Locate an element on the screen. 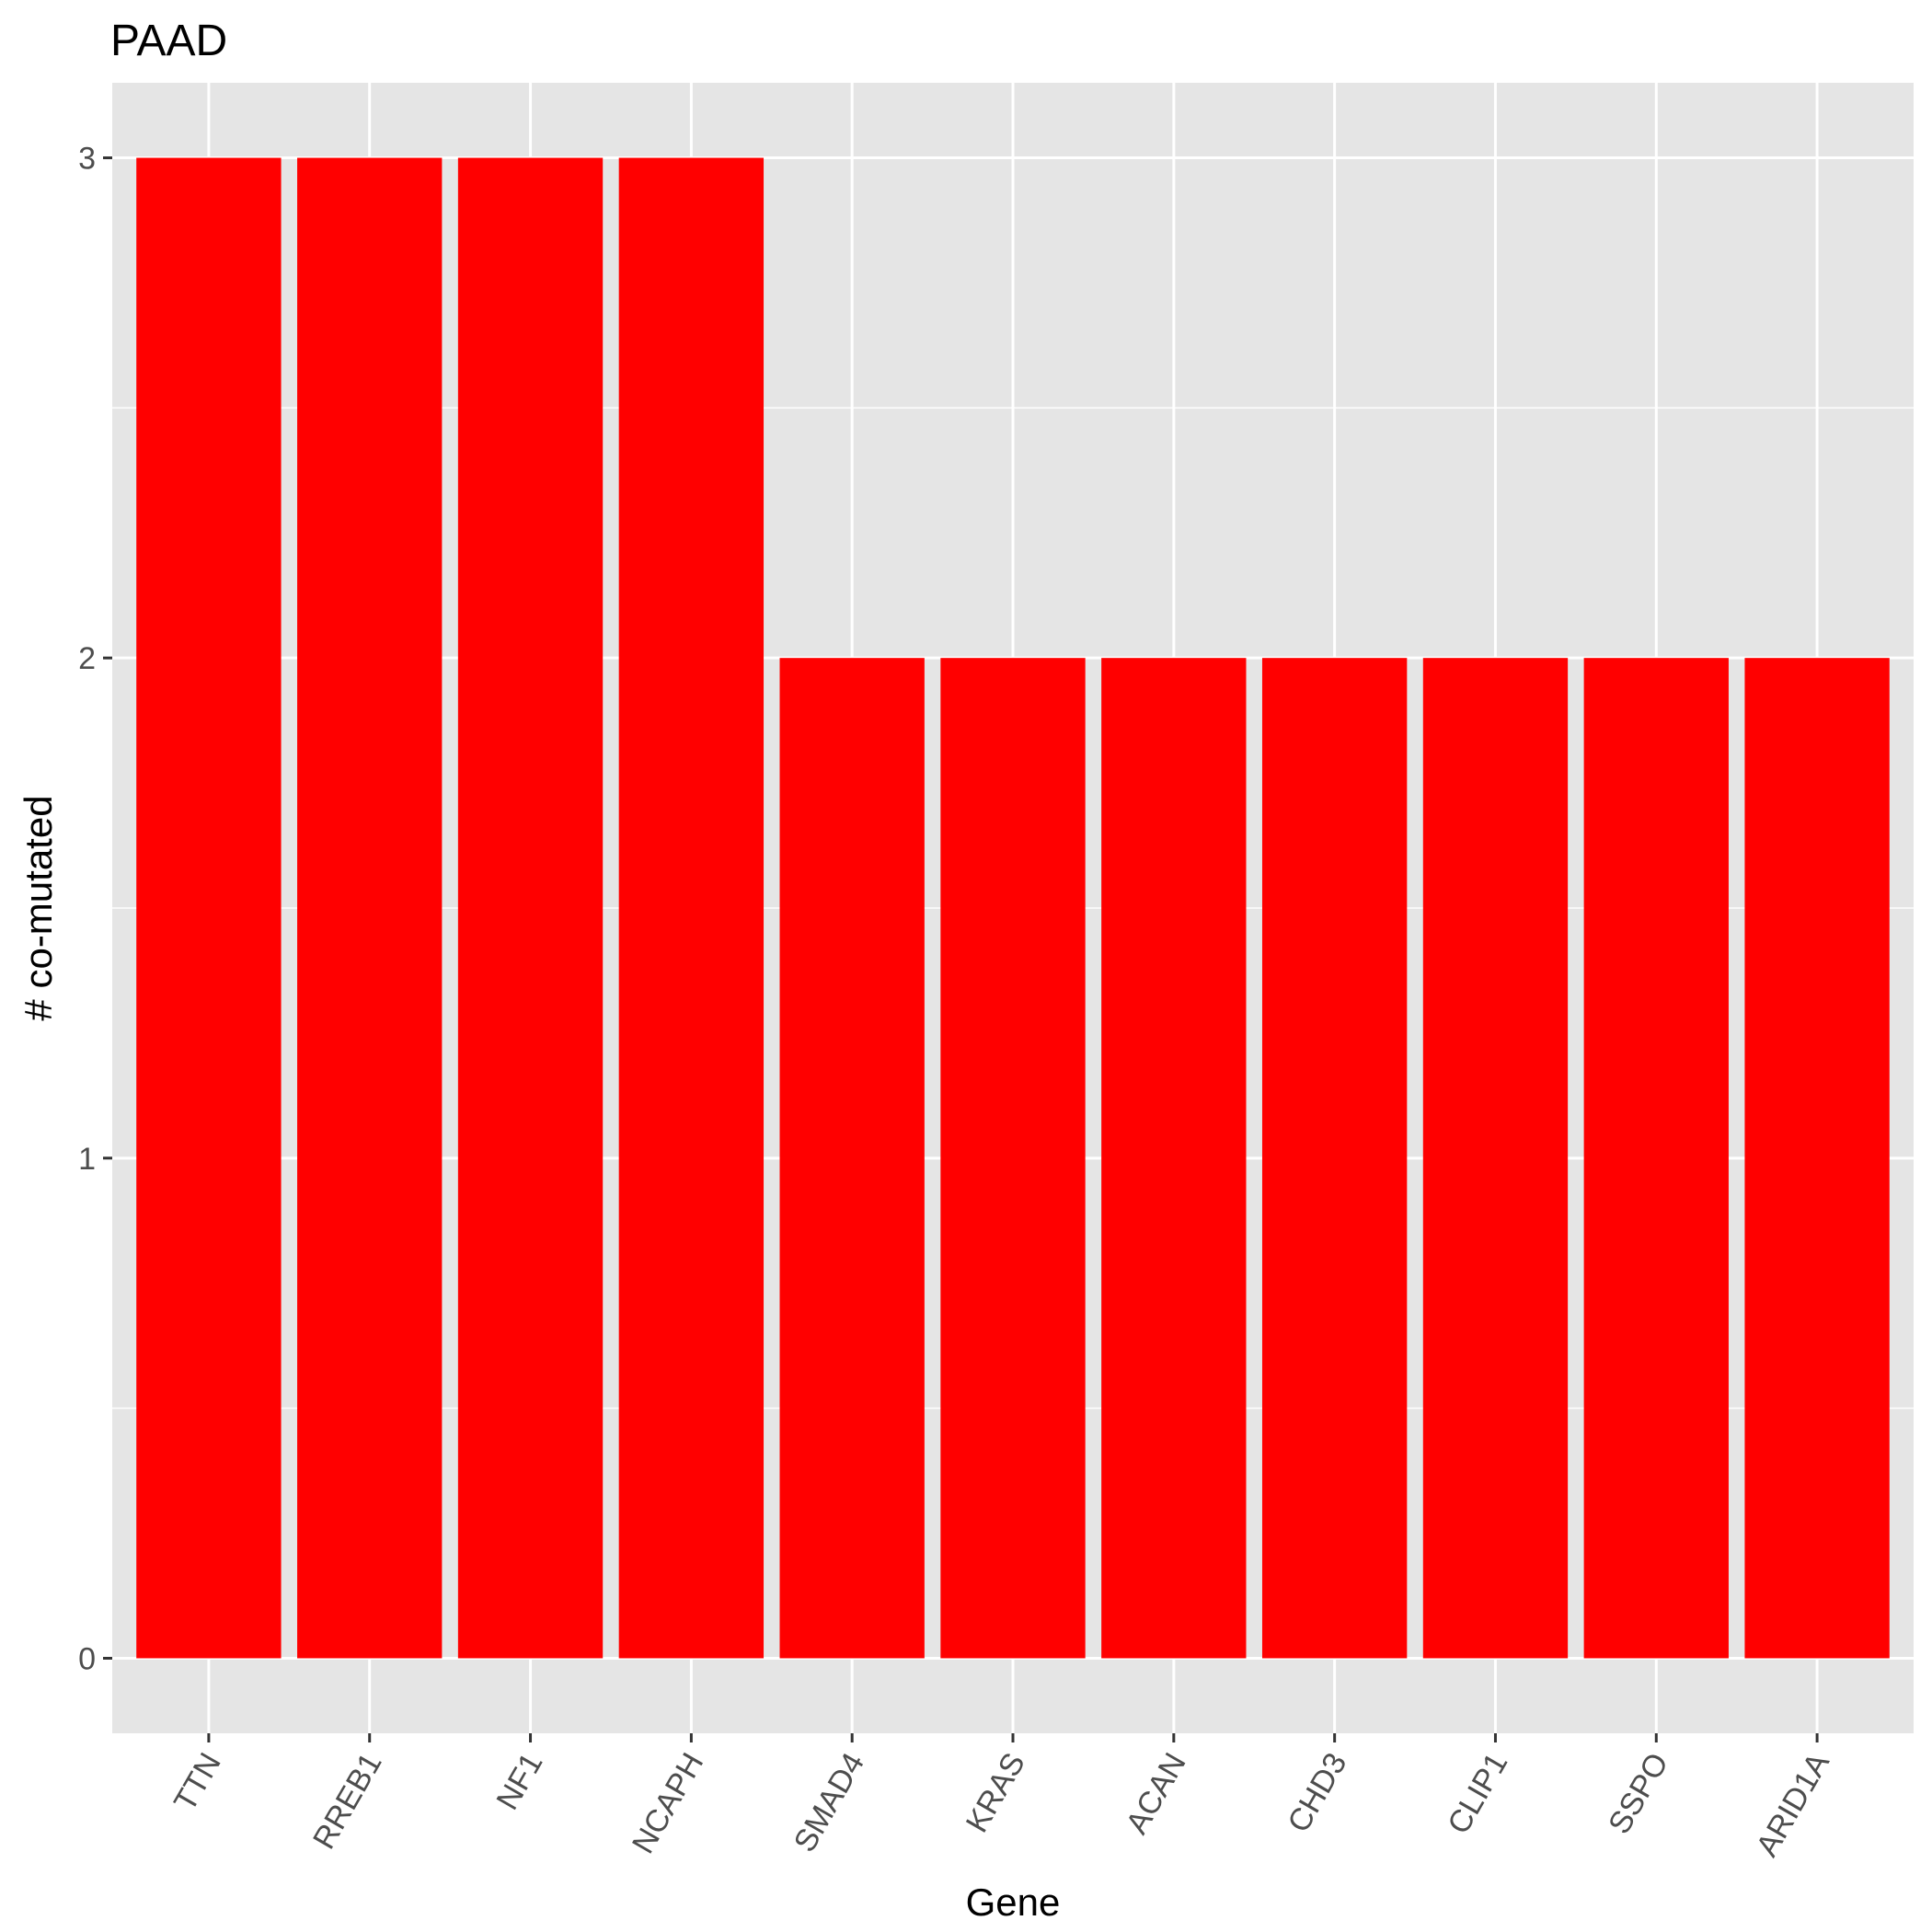 The height and width of the screenshot is (1932, 1932). x-axis-title: Gene is located at coordinates (1014, 1902).